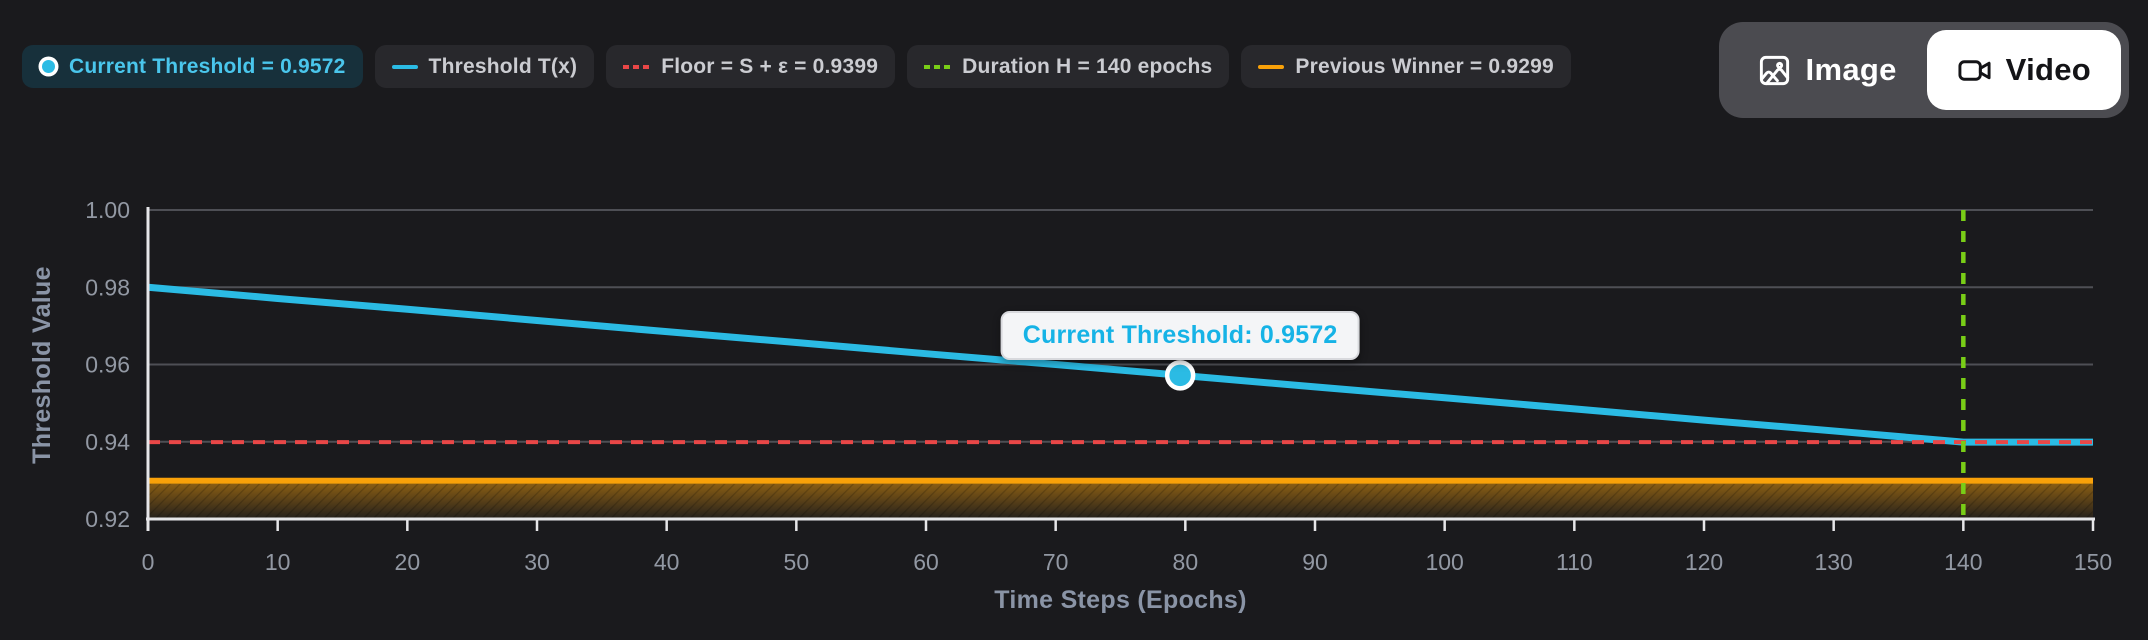 The height and width of the screenshot is (640, 2148). I want to click on x-tick-label: 120, so click(1704, 562).